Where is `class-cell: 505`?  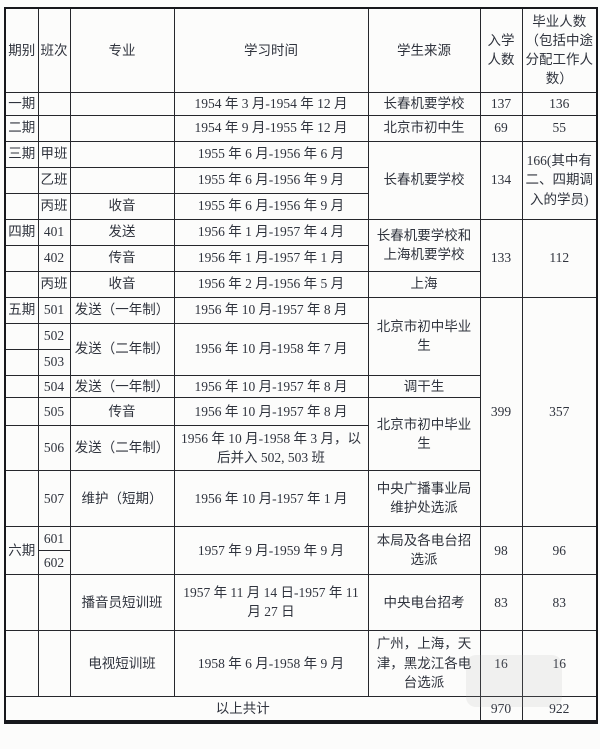
class-cell: 505 is located at coordinates (54, 411).